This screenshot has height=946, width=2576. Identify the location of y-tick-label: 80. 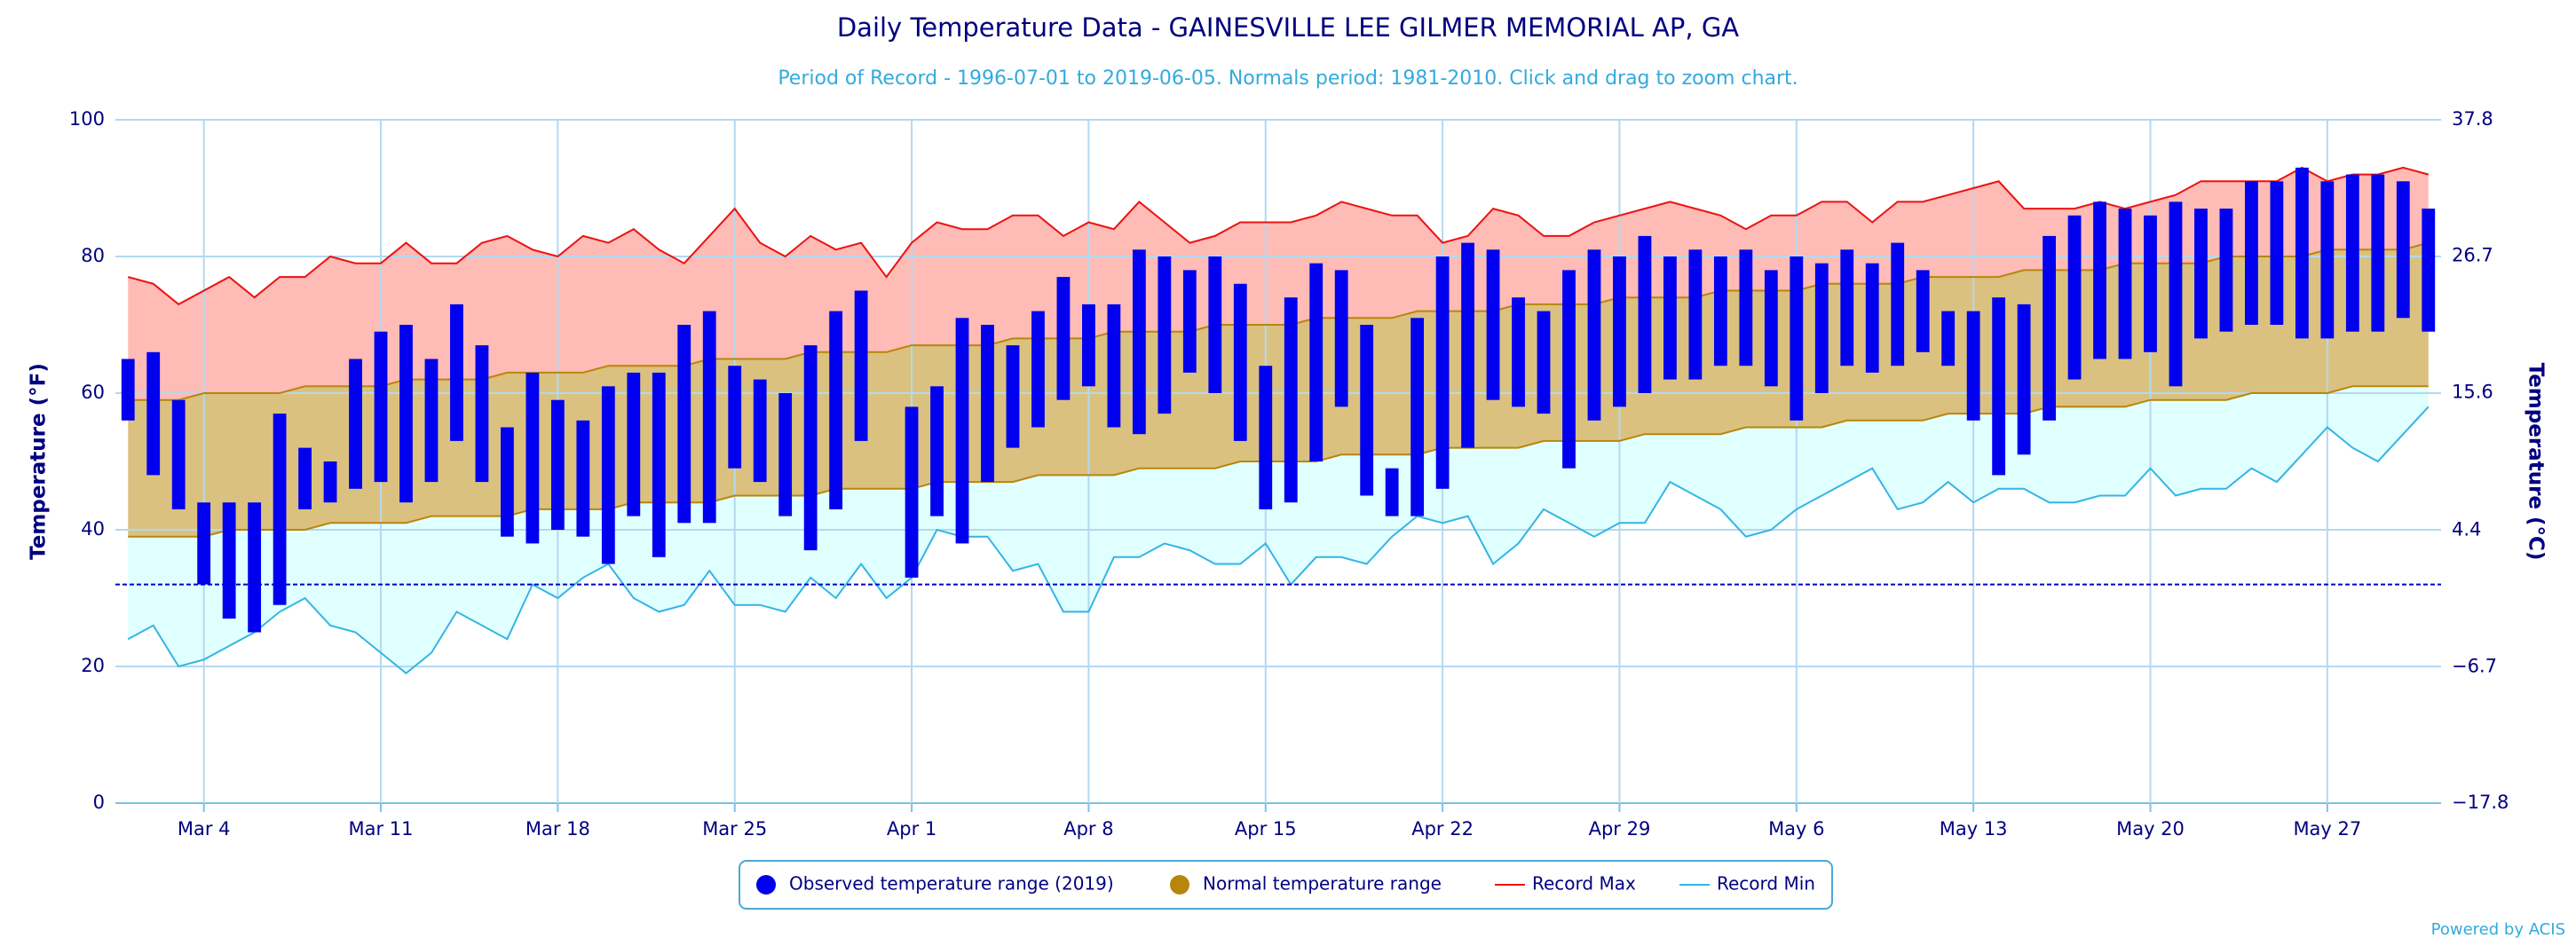
(93, 255).